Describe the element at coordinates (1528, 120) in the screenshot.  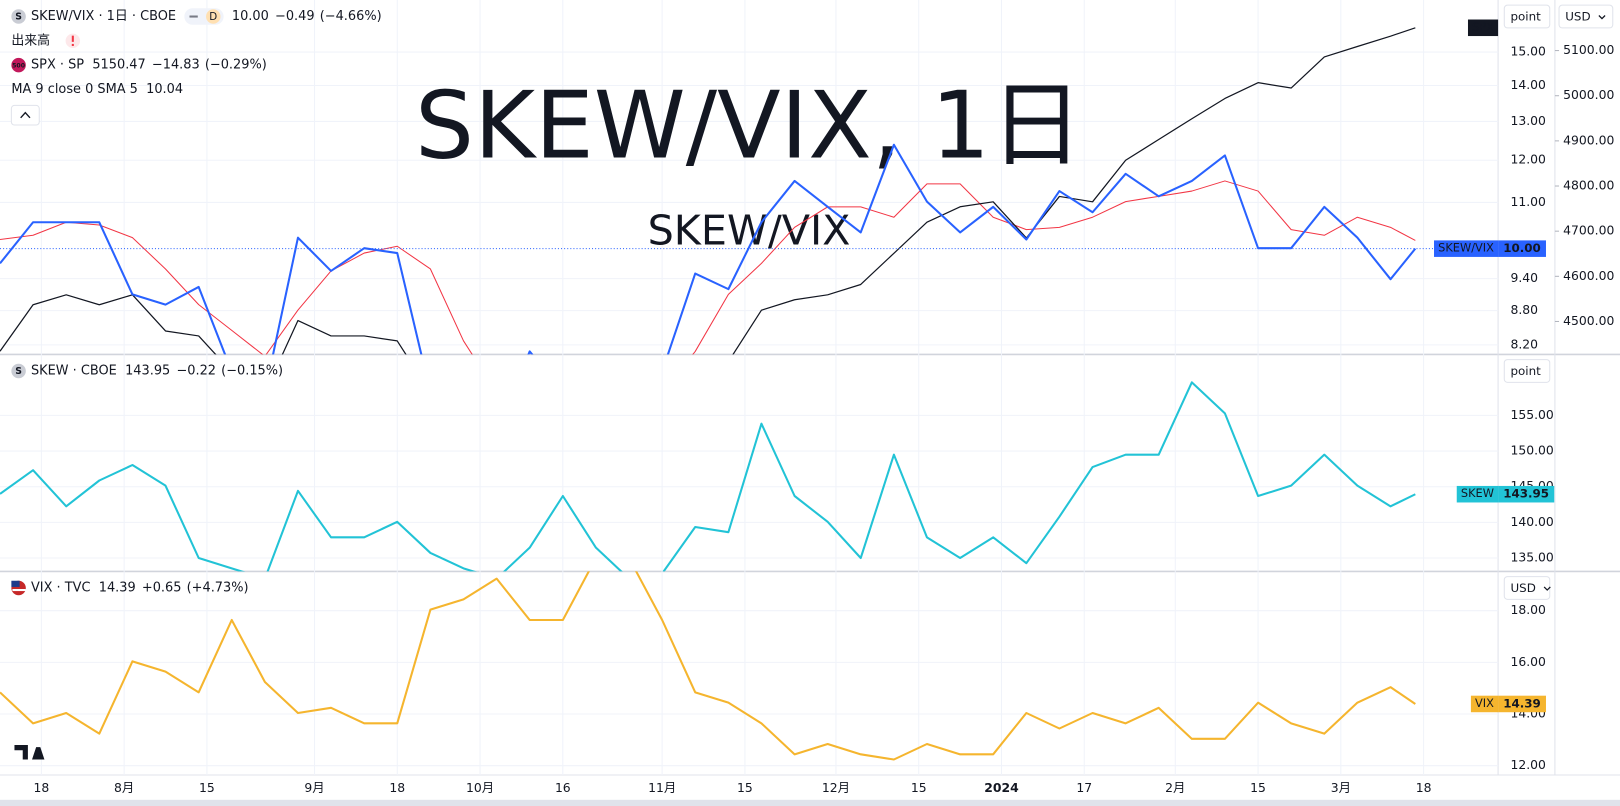
I see `y-tick-label: 13.00` at that location.